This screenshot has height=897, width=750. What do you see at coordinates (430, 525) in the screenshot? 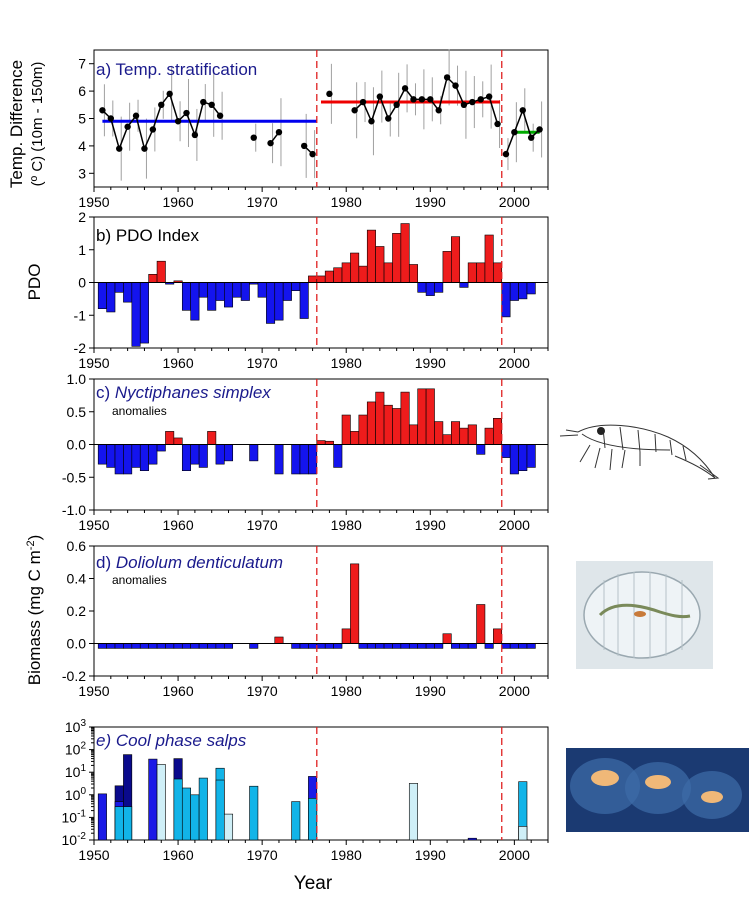
I see `panel-c-xtick-label: 1990` at bounding box center [430, 525].